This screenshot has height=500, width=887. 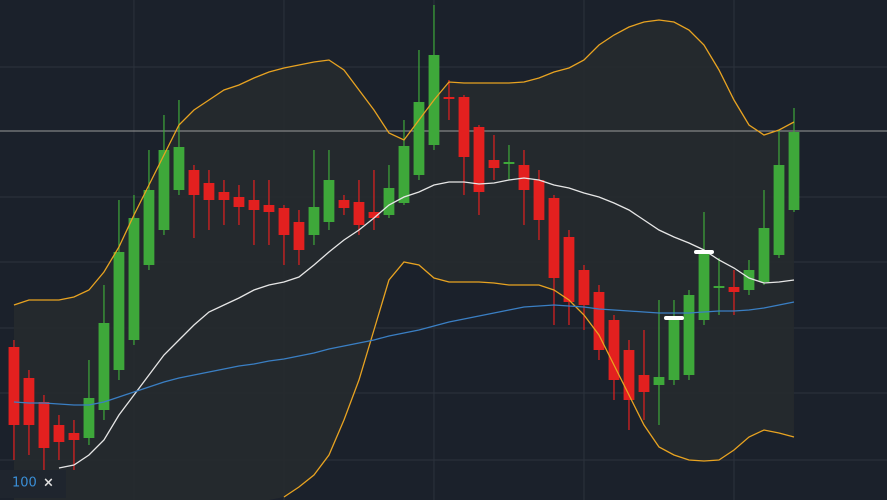 I want to click on control-box, so click(x=33, y=484).